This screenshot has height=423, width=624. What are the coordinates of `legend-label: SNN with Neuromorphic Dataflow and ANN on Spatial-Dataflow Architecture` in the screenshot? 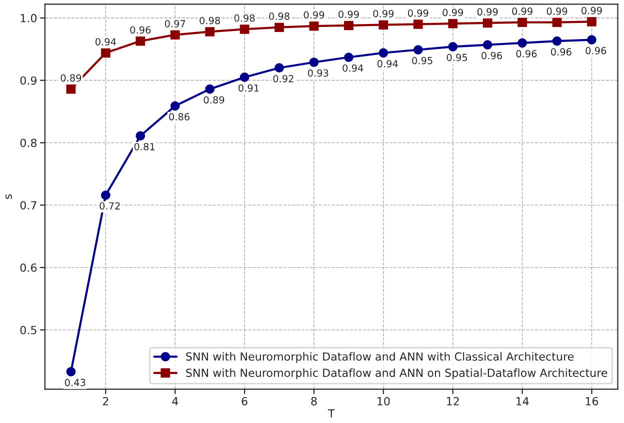 It's located at (397, 374).